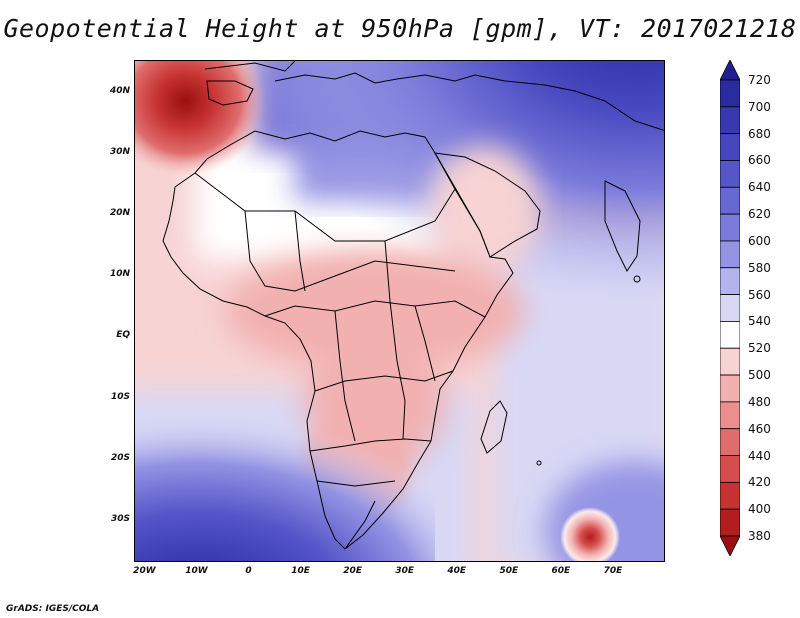  I want to click on colorbar-level-label: 460, so click(759, 428).